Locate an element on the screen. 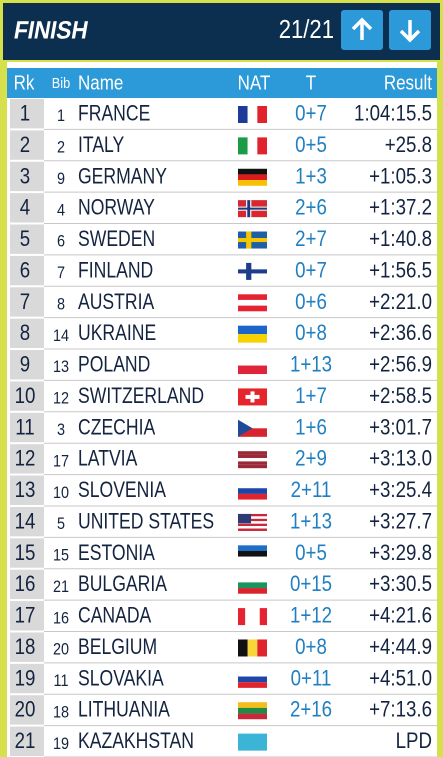 This screenshot has width=443, height=757. name: UNITED STATES is located at coordinates (146, 522).